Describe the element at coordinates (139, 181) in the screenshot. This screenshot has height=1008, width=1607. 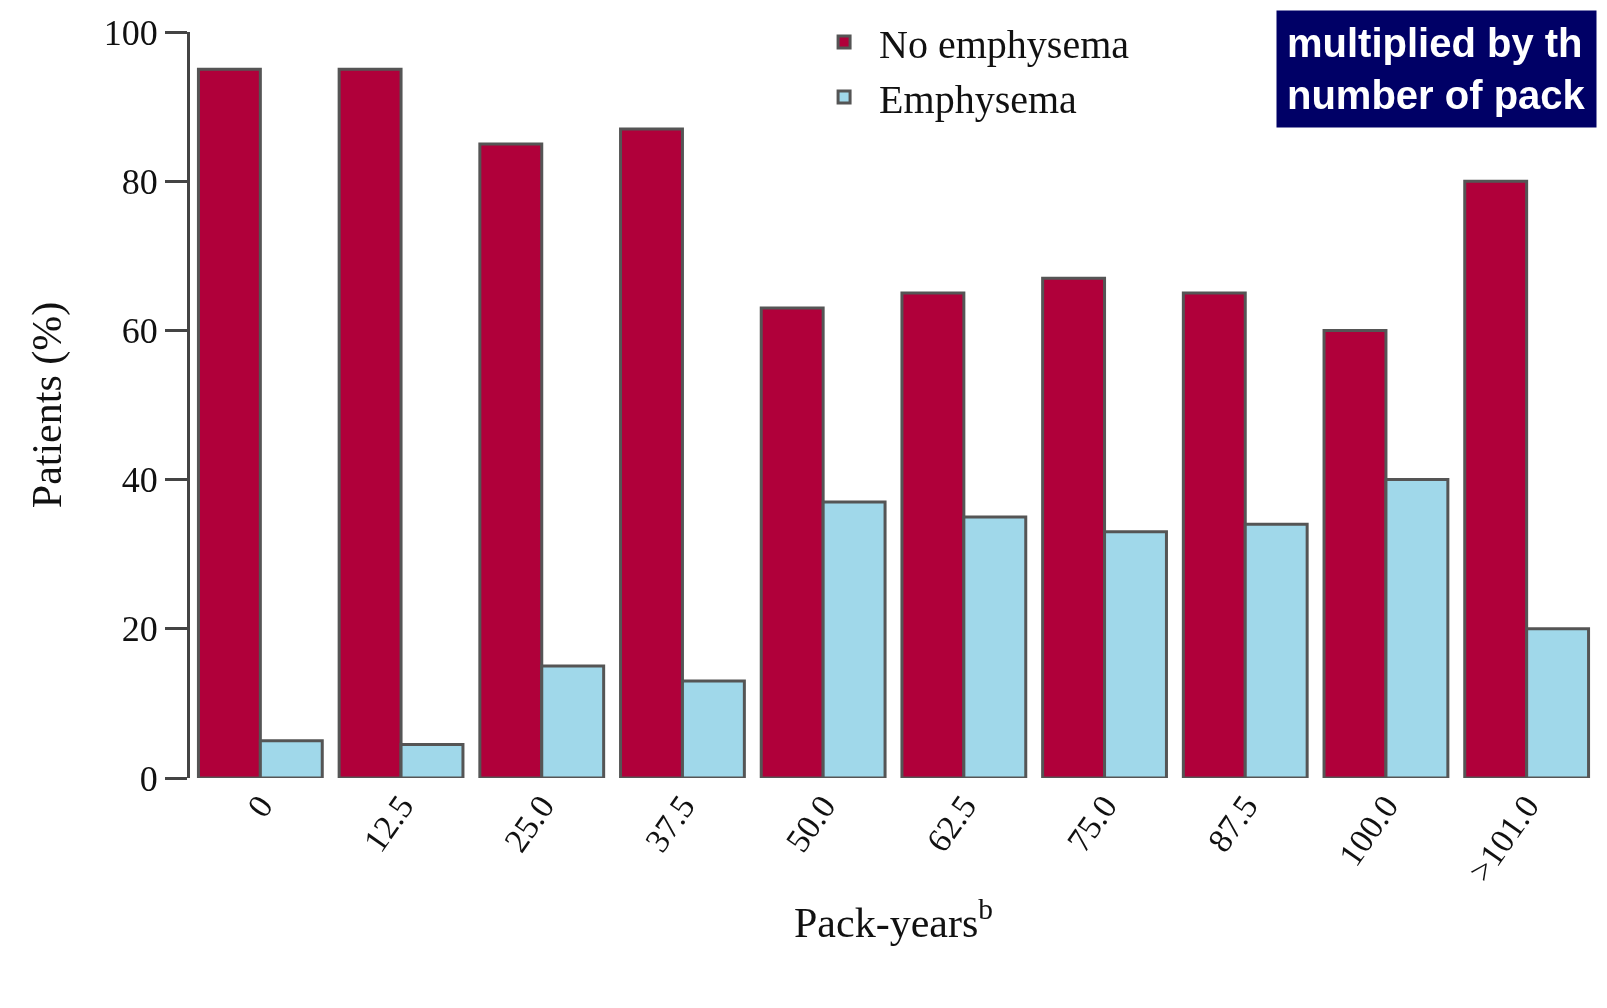
I see `y-tick-label: 80` at that location.